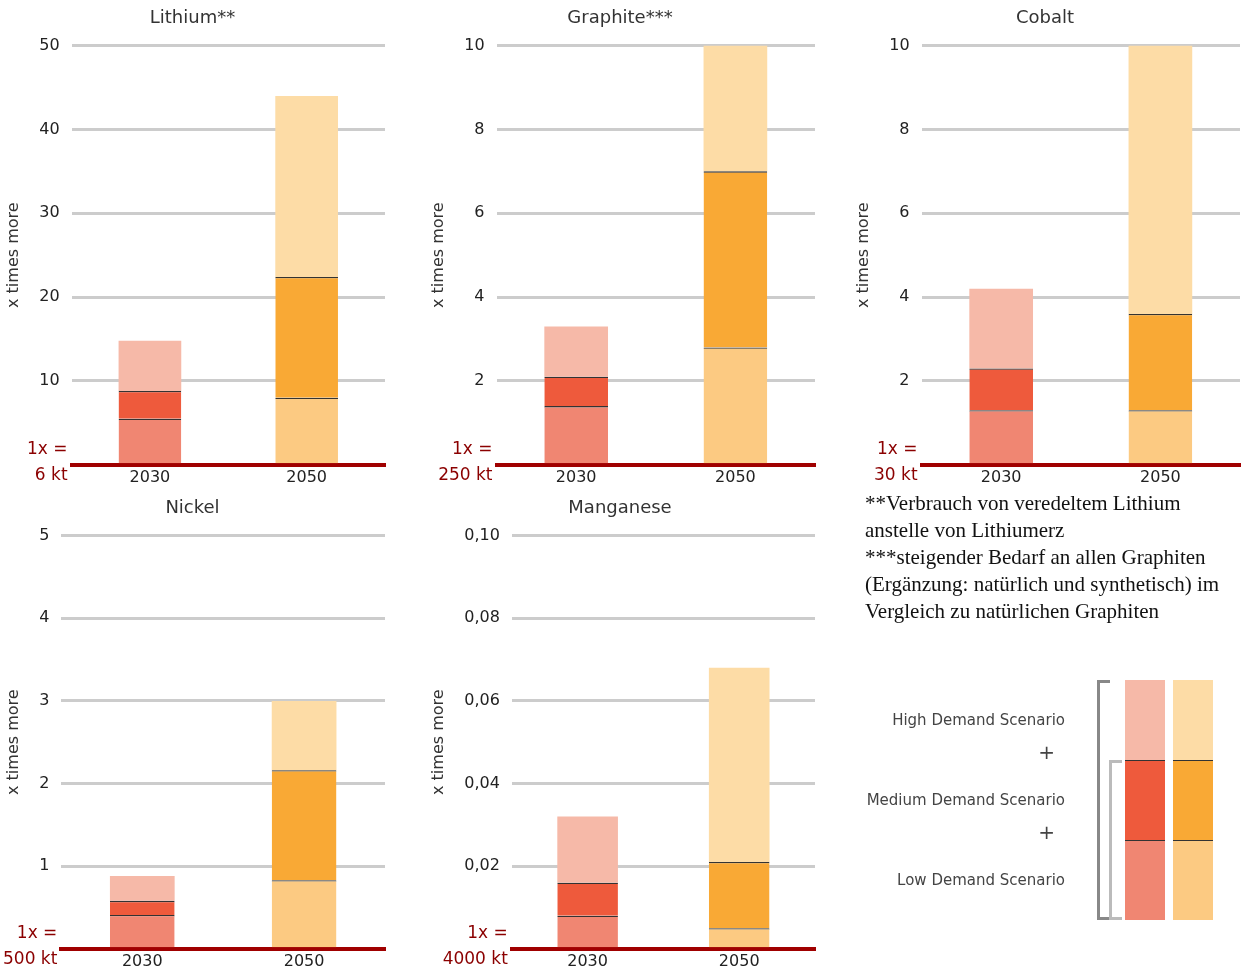 This screenshot has width=1250, height=974. What do you see at coordinates (620, 507) in the screenshot?
I see `chart-title: Manganese` at bounding box center [620, 507].